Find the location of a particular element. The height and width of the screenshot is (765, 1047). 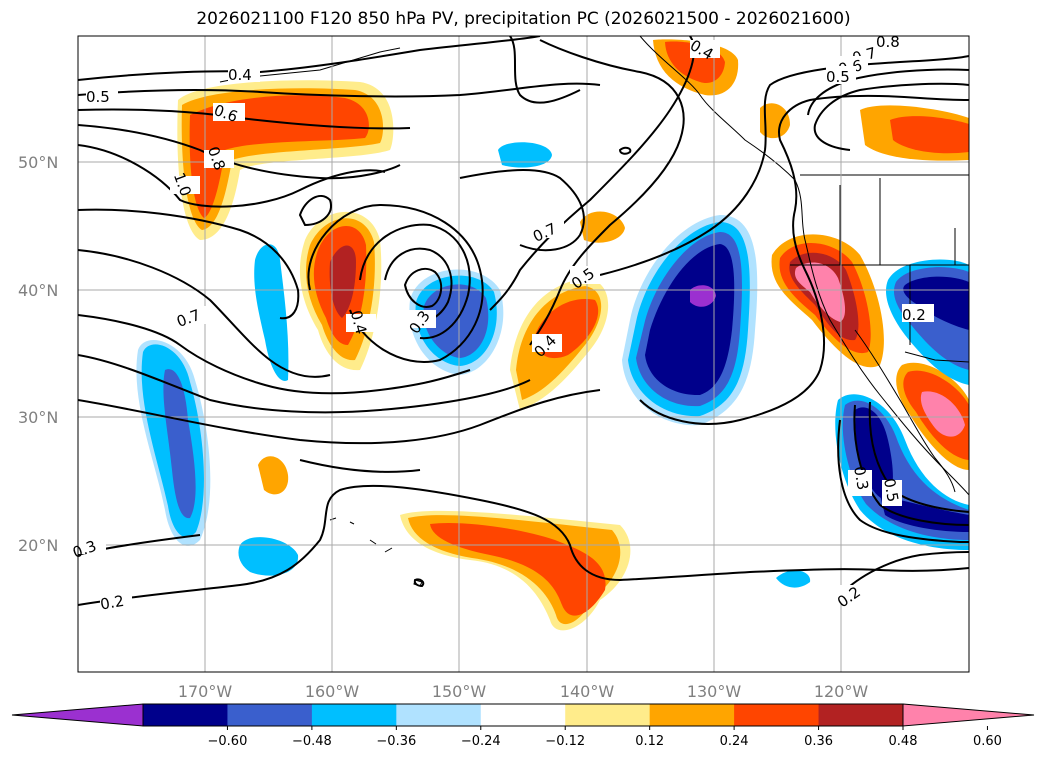

lon-label-170w: 170°W is located at coordinates (205, 691).